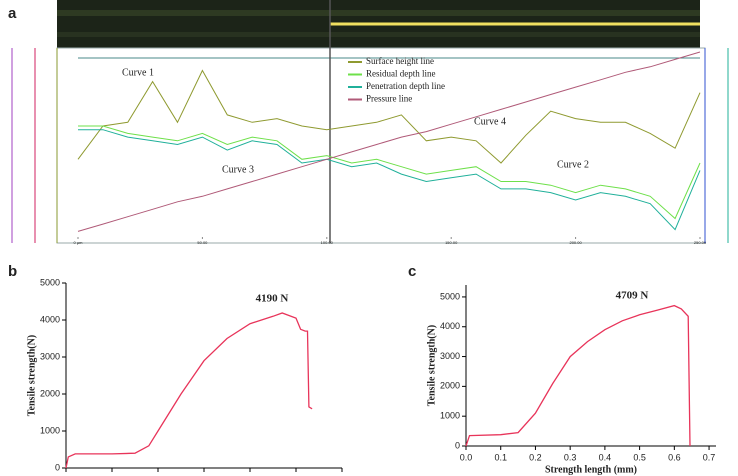 This screenshot has height=476, width=738. What do you see at coordinates (573, 164) in the screenshot?
I see `annotation: Curve 2` at bounding box center [573, 164].